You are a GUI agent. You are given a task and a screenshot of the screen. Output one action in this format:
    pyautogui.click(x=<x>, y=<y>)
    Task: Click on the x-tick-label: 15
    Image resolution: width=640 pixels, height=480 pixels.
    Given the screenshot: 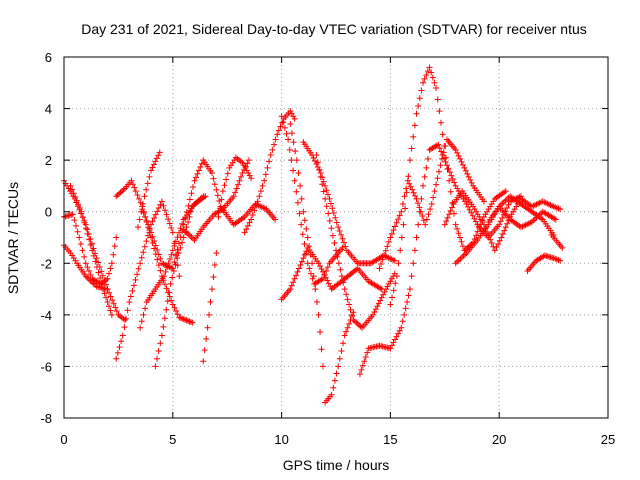 What is the action you would take?
    pyautogui.click(x=390, y=439)
    